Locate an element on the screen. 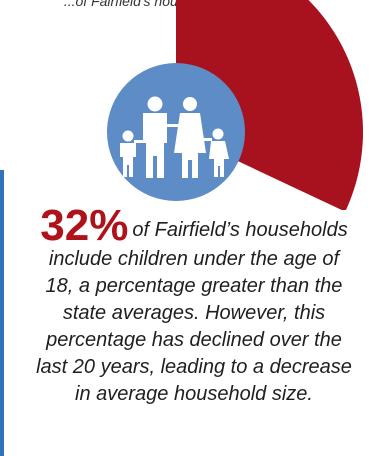  family-icon is located at coordinates (174, 137).